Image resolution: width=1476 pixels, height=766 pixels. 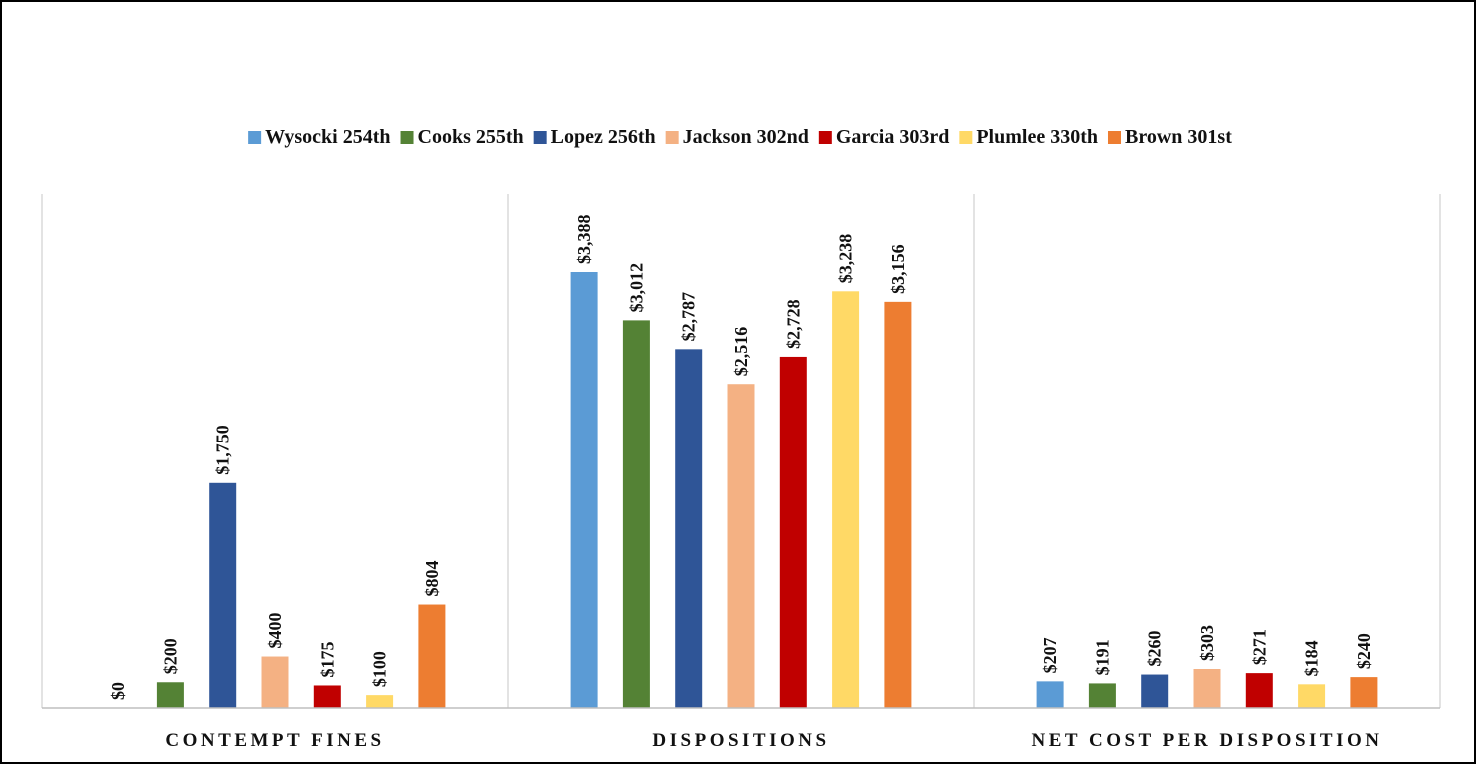 I want to click on legend-item: Cooks 255th, so click(x=462, y=137).